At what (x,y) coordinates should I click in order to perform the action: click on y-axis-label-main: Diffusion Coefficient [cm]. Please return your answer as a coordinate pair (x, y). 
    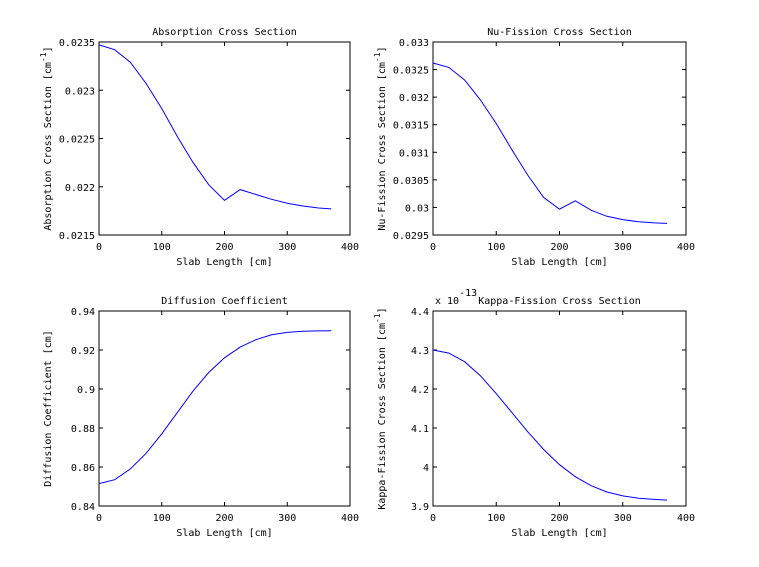
    Looking at the image, I should click on (48, 408).